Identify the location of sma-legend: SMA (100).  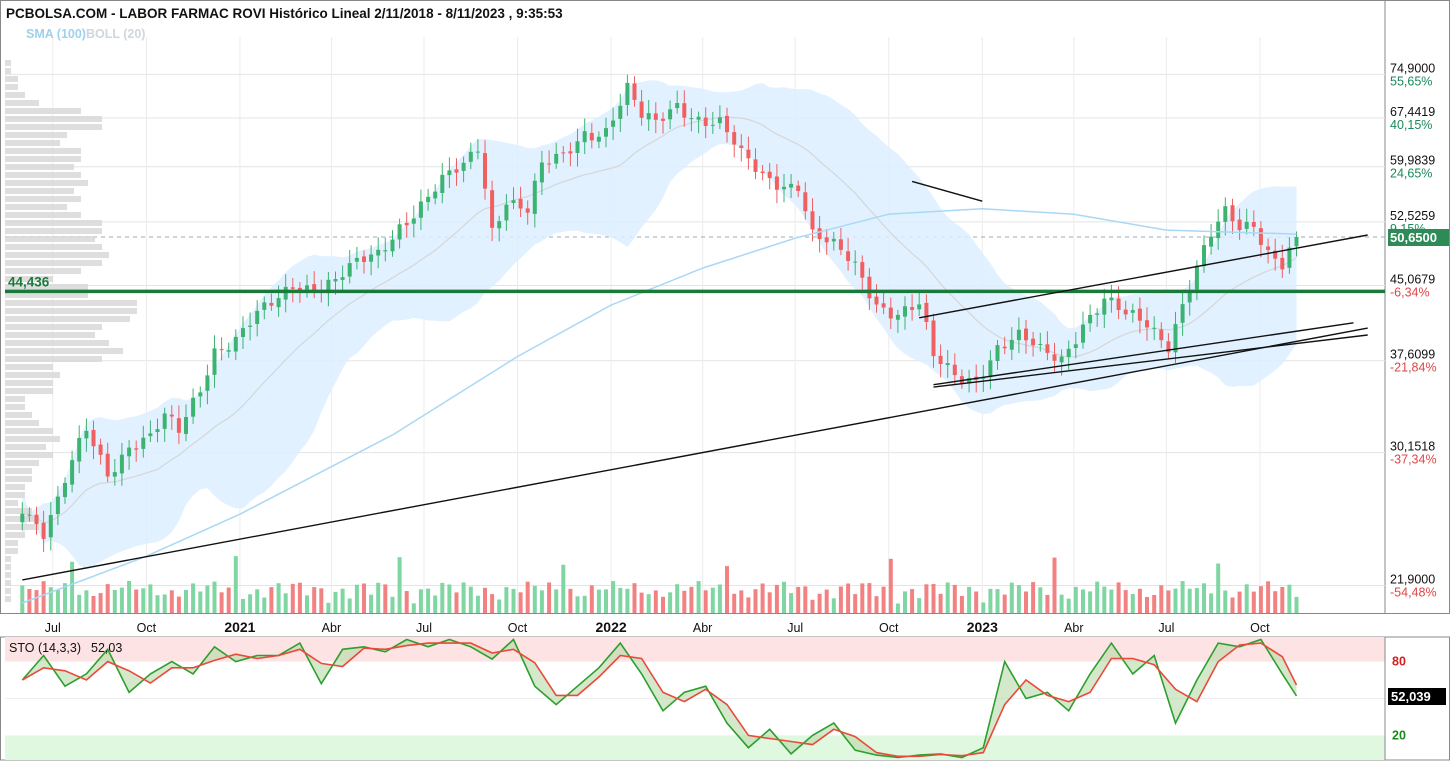
(56, 34).